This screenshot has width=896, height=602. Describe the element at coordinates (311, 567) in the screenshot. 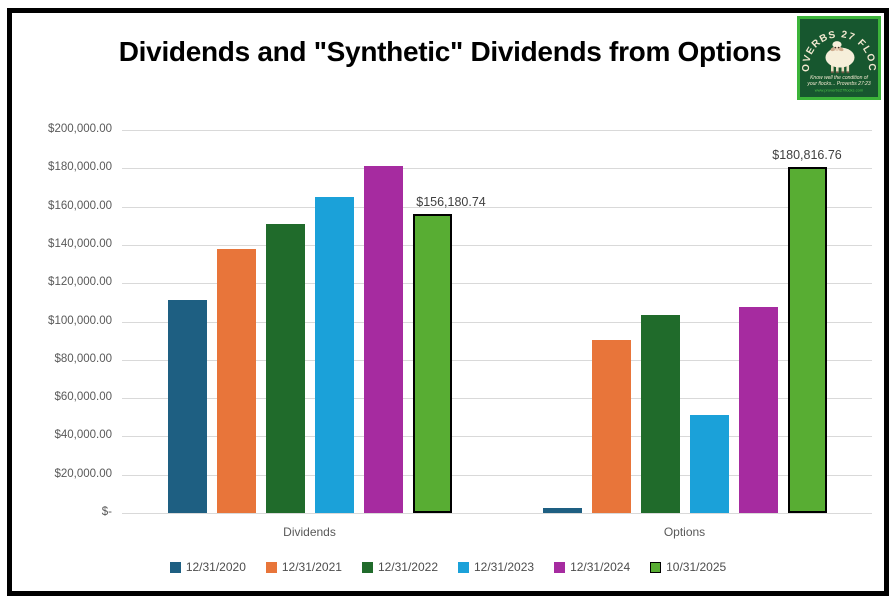

I see `legend-label: 12/31/2021` at that location.